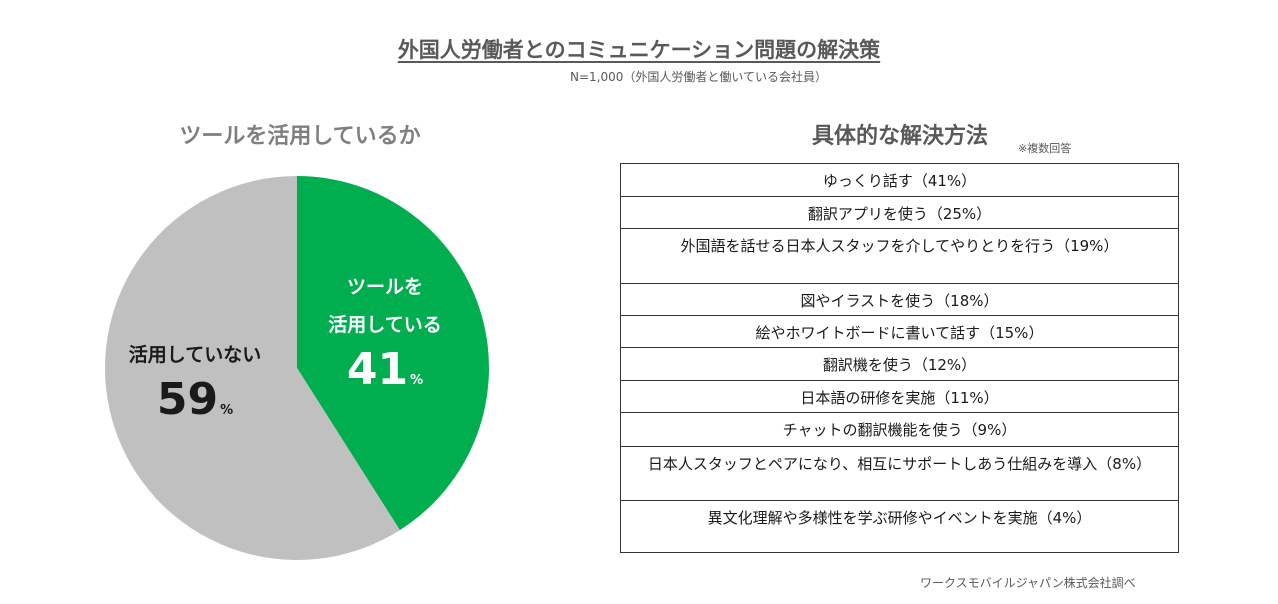 Image resolution: width=1278 pixels, height=604 pixels. I want to click on pie-slice-tool-users, so click(393, 353).